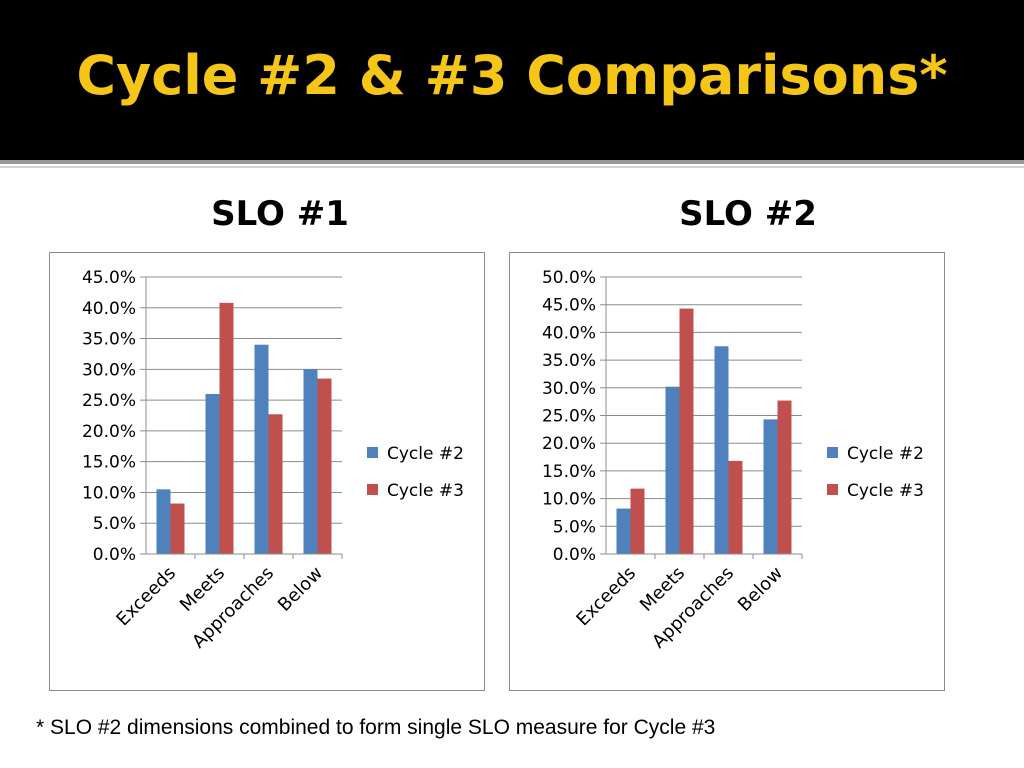 Image resolution: width=1024 pixels, height=768 pixels. I want to click on y-tick-label: 50.0%, so click(569, 278).